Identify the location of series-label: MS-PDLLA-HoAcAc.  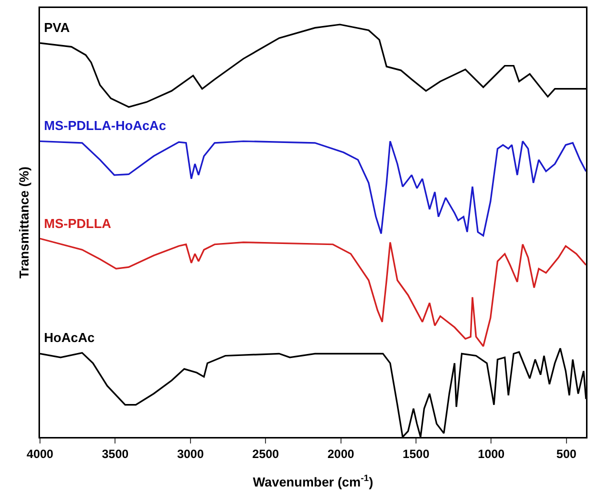
(105, 125).